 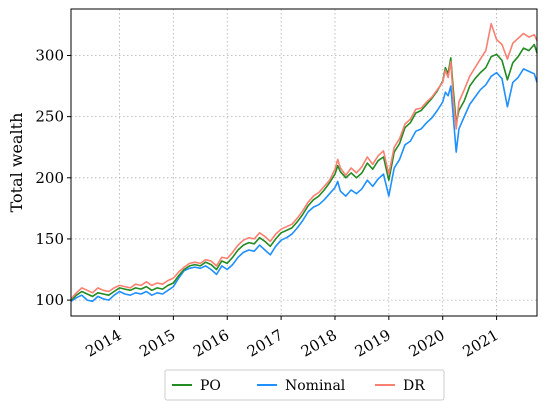 I want to click on x-tick-label: 2016, so click(x=211, y=343).